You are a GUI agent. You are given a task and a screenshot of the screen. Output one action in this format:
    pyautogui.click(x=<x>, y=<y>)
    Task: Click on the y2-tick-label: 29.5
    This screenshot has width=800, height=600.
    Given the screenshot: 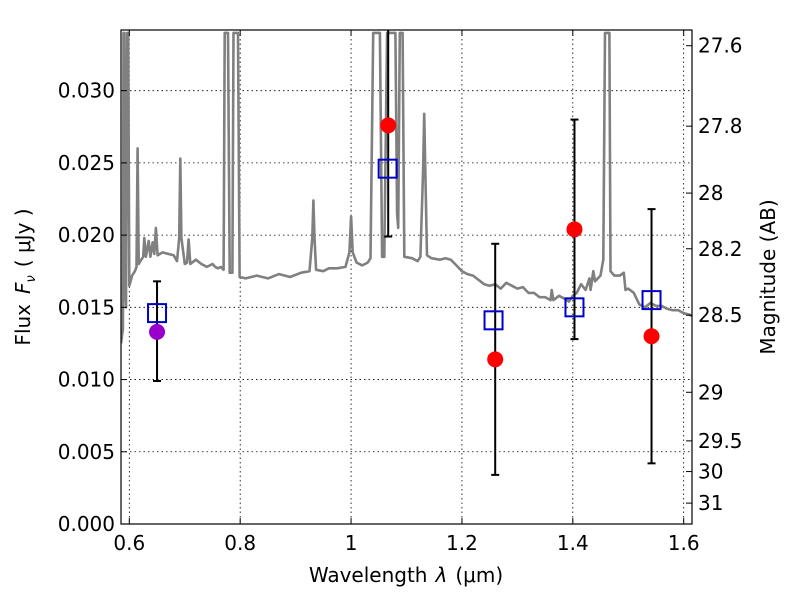 What is the action you would take?
    pyautogui.click(x=720, y=441)
    